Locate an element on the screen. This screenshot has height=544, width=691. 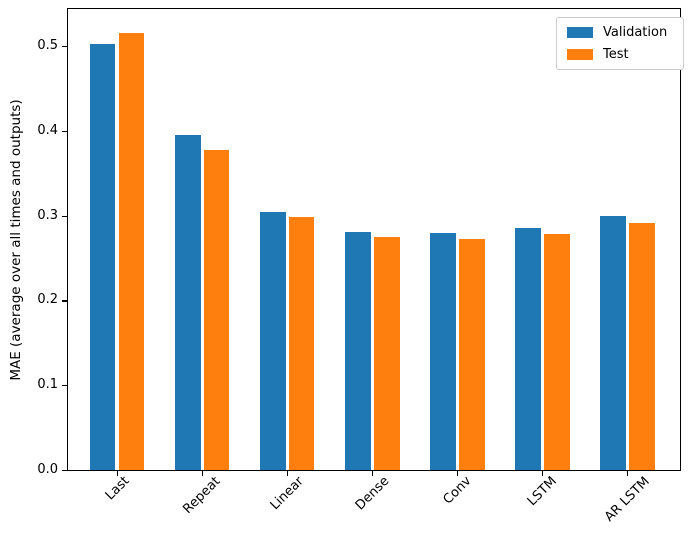
bar-test-ar-lstm is located at coordinates (642, 346).